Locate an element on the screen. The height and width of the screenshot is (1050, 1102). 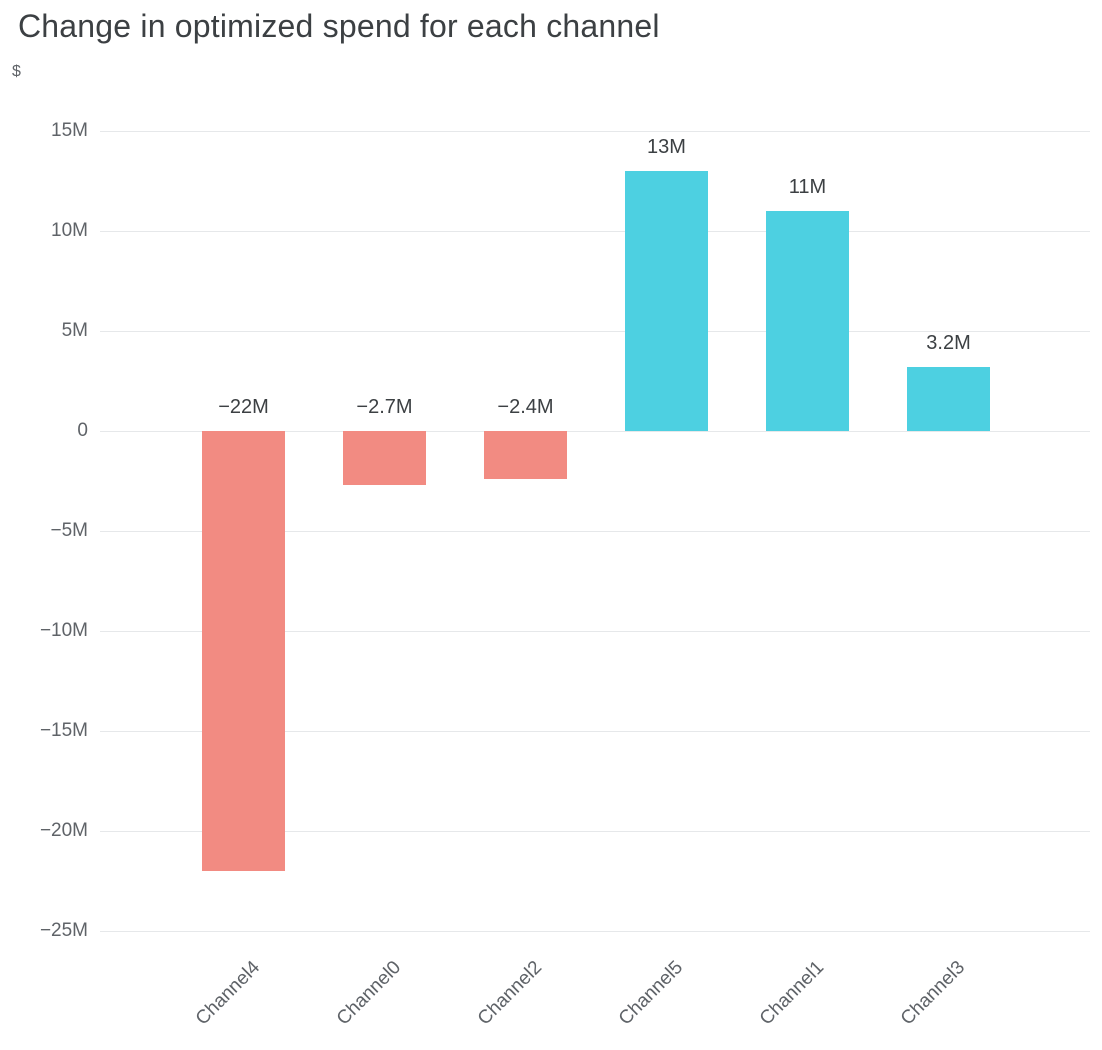
y-tick-label: −25M is located at coordinates (63, 930).